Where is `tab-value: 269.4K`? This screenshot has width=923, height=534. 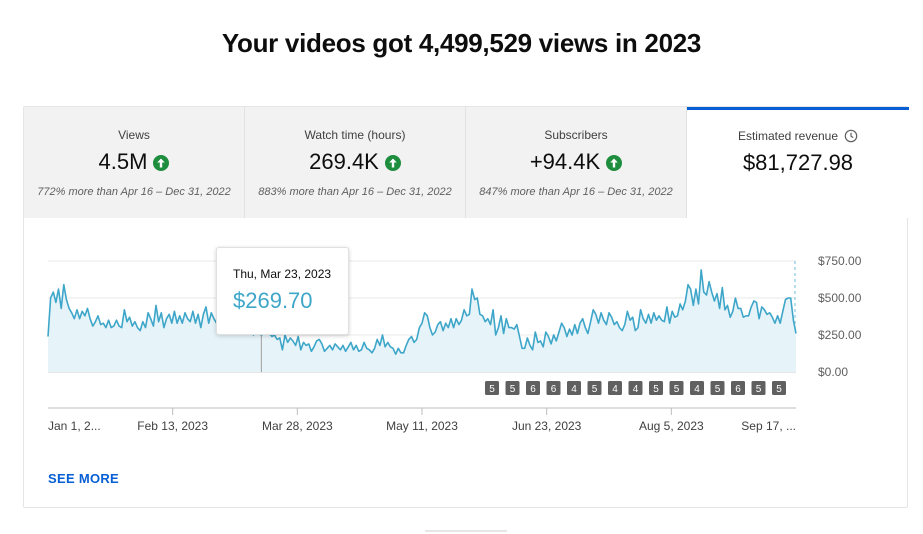 tab-value: 269.4K is located at coordinates (344, 161).